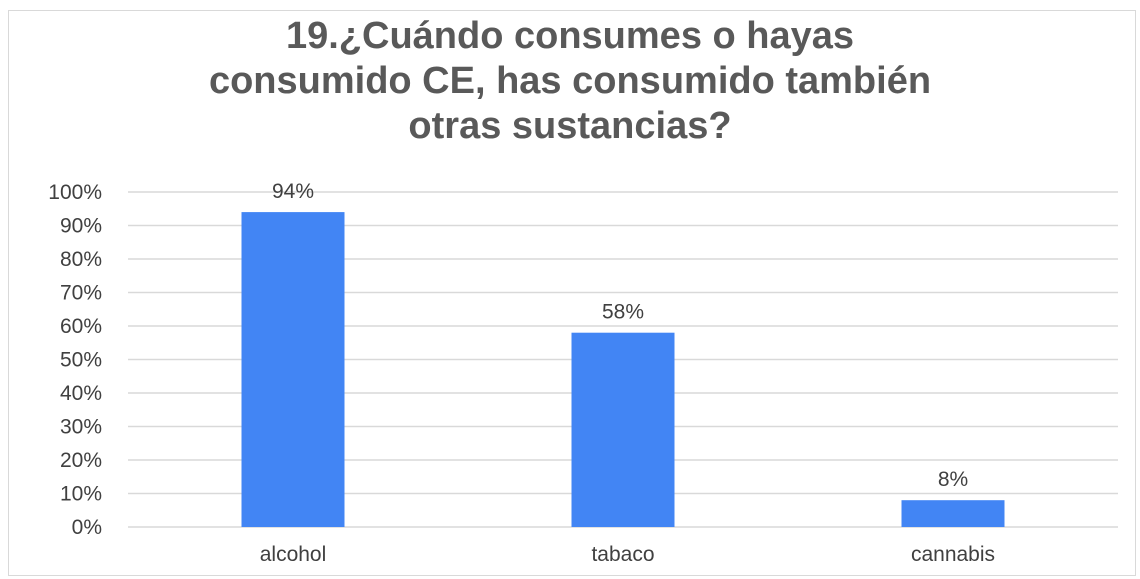 Image resolution: width=1140 pixels, height=579 pixels. I want to click on y-tick-label: 50%, so click(81, 360).